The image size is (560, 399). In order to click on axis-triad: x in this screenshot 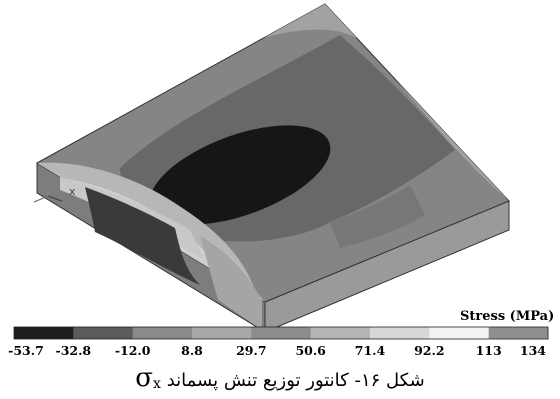, I will do `click(54, 194)`.